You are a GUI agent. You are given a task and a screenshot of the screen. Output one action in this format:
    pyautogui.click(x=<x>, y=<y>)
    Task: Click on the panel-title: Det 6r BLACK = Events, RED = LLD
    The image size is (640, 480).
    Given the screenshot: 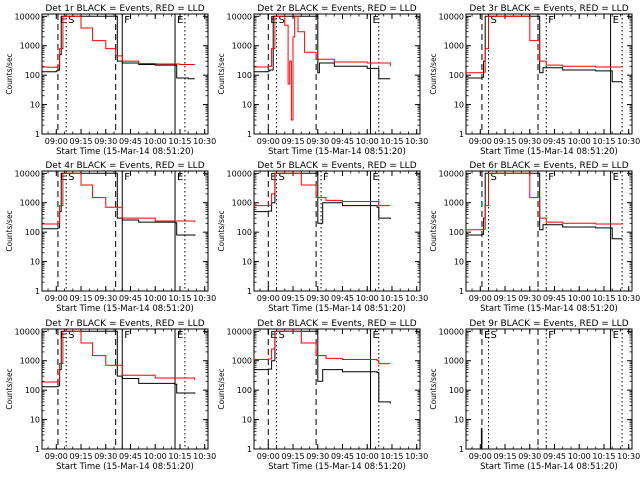 What is the action you would take?
    pyautogui.click(x=548, y=166)
    